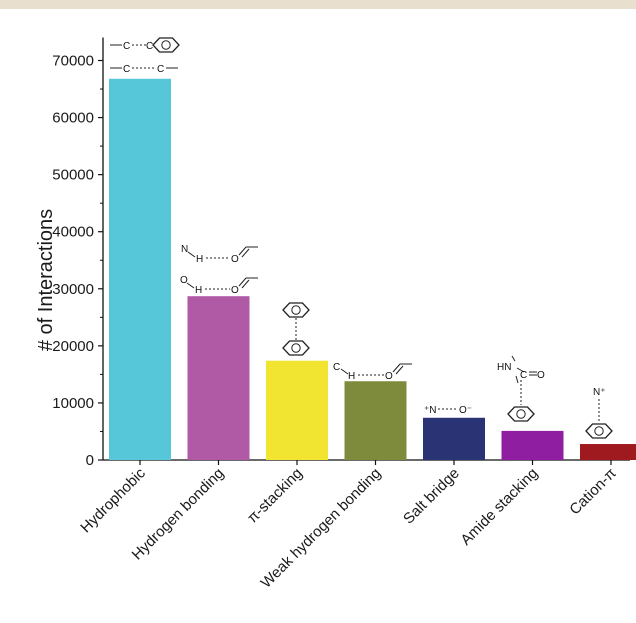 This screenshot has height=623, width=636. I want to click on pi-stacking-icon, so click(296, 329).